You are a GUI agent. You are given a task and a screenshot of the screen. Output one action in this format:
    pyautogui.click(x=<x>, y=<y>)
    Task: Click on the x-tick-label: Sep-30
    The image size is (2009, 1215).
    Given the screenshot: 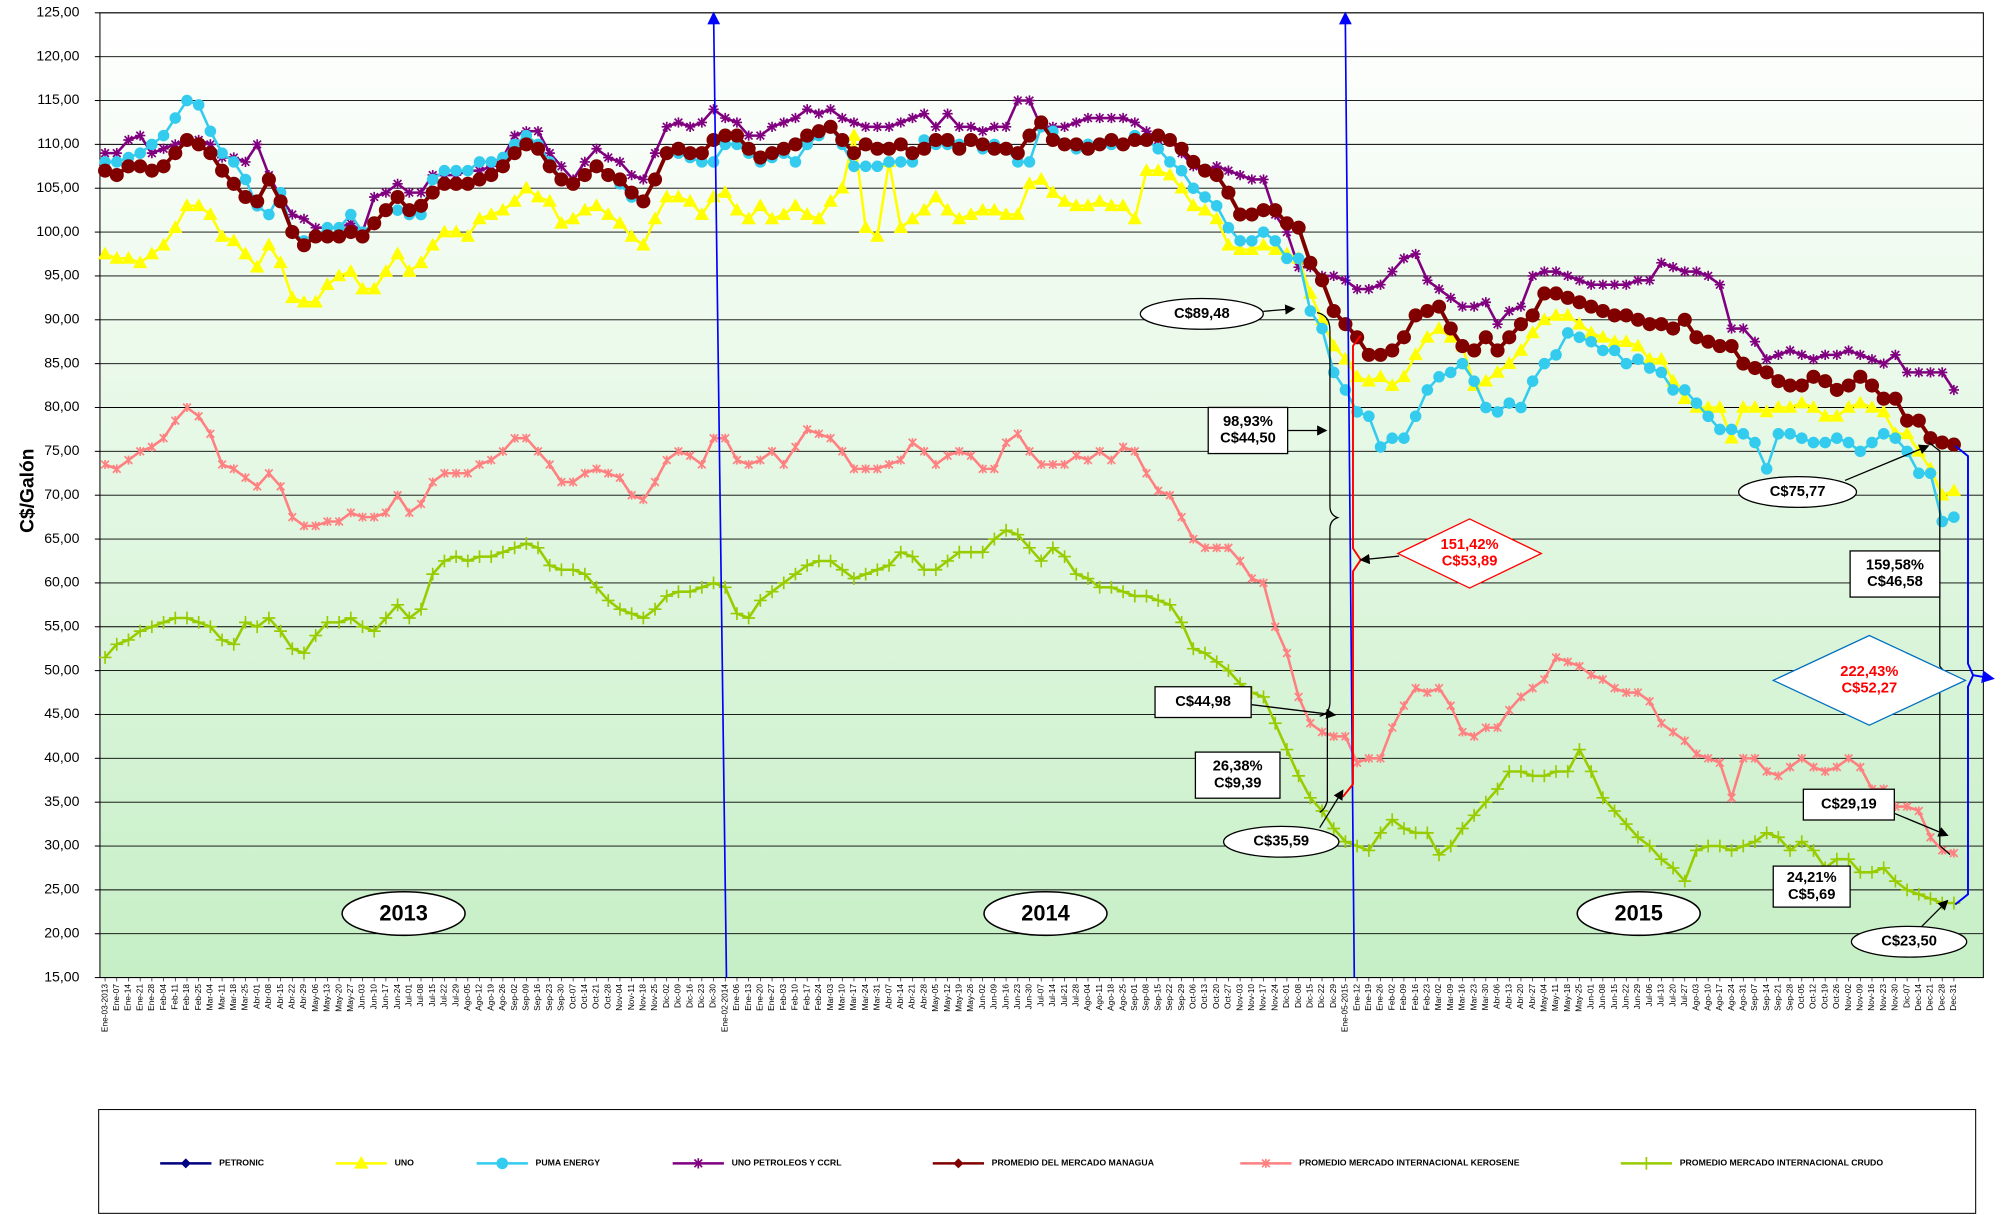 What is the action you would take?
    pyautogui.click(x=561, y=997)
    